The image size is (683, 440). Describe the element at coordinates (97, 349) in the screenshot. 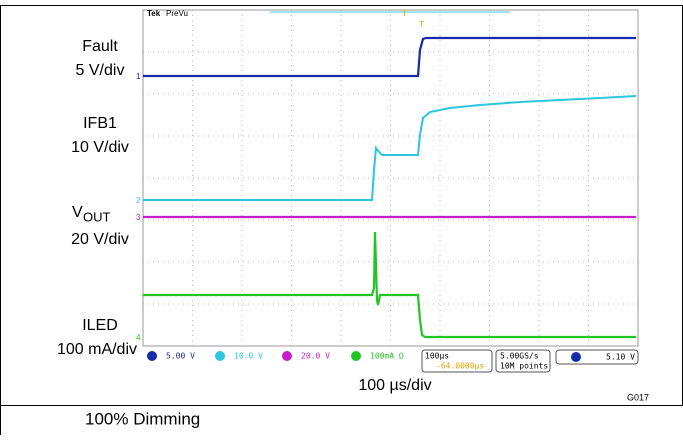

I see `iled-scale: 100 mA/div` at that location.